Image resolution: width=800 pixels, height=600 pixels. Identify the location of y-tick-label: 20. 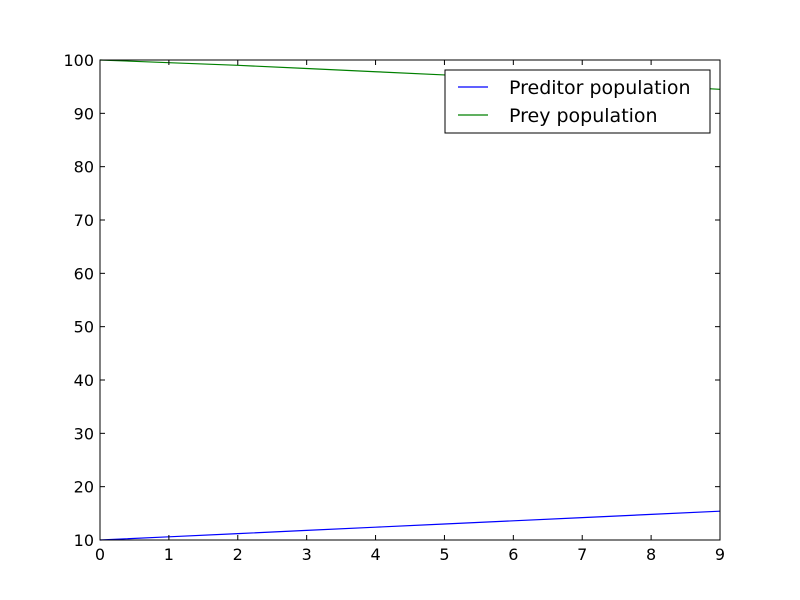
(84, 487).